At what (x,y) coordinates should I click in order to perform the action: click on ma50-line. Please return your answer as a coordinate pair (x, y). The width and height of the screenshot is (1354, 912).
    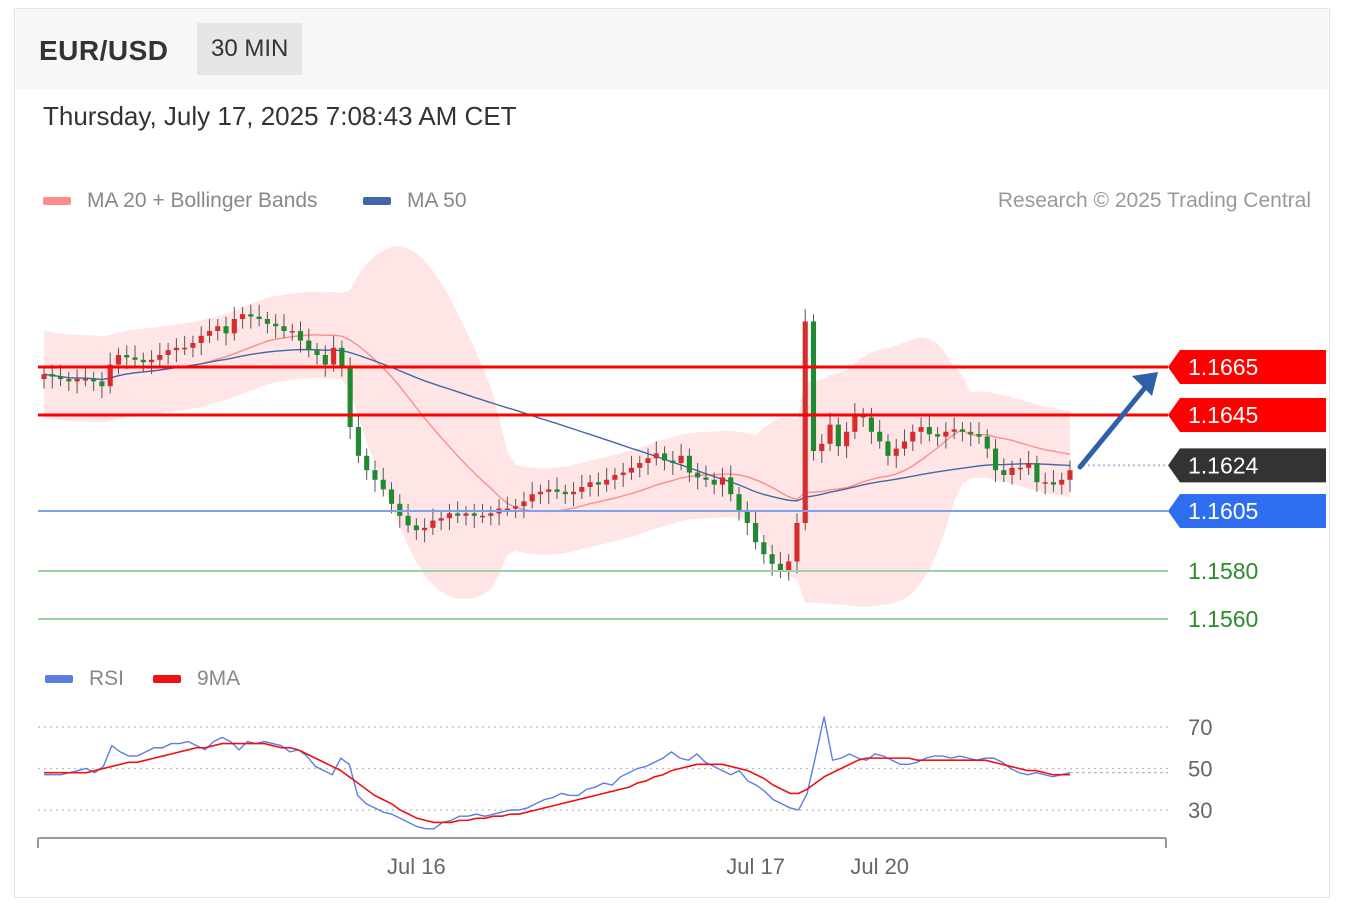
    Looking at the image, I should click on (557, 425).